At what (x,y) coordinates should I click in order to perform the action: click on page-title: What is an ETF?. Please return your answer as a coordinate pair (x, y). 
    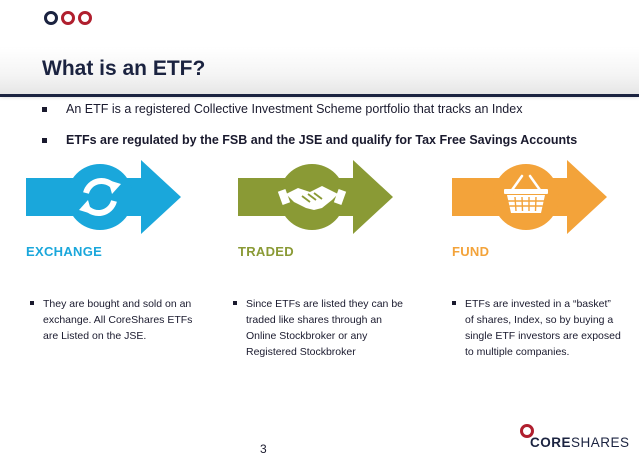
    Looking at the image, I should click on (124, 68).